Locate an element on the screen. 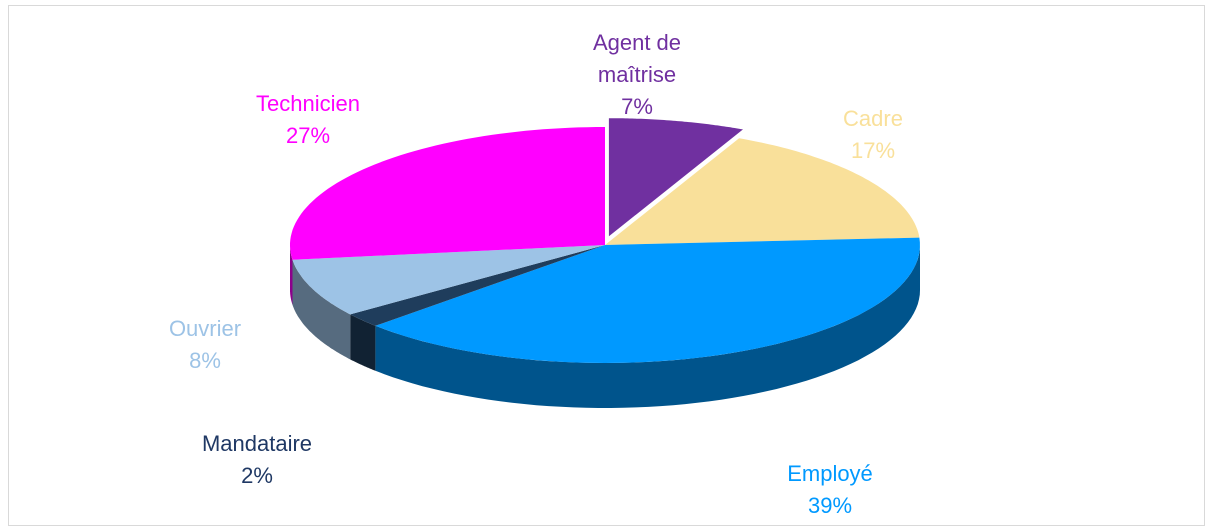 The height and width of the screenshot is (531, 1213). category-name: Mandataire is located at coordinates (257, 443).